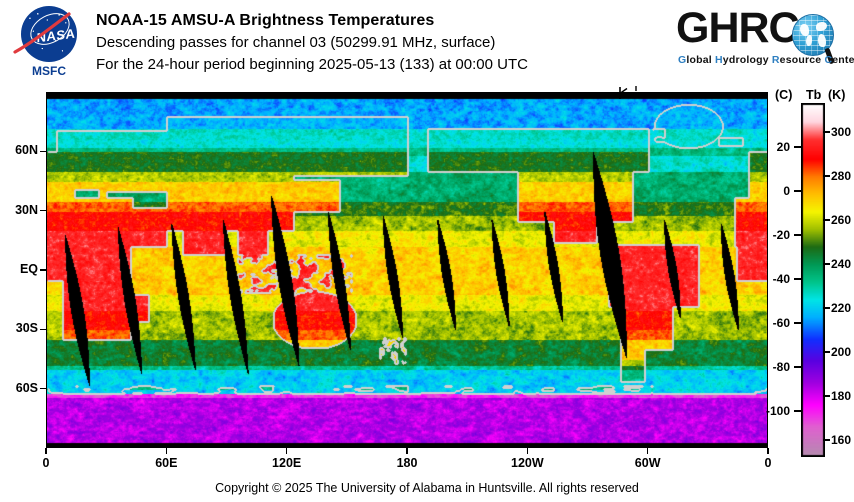 The height and width of the screenshot is (502, 854). Describe the element at coordinates (783, 146) in the screenshot. I see `colorbar-label-celsius: 20` at that location.